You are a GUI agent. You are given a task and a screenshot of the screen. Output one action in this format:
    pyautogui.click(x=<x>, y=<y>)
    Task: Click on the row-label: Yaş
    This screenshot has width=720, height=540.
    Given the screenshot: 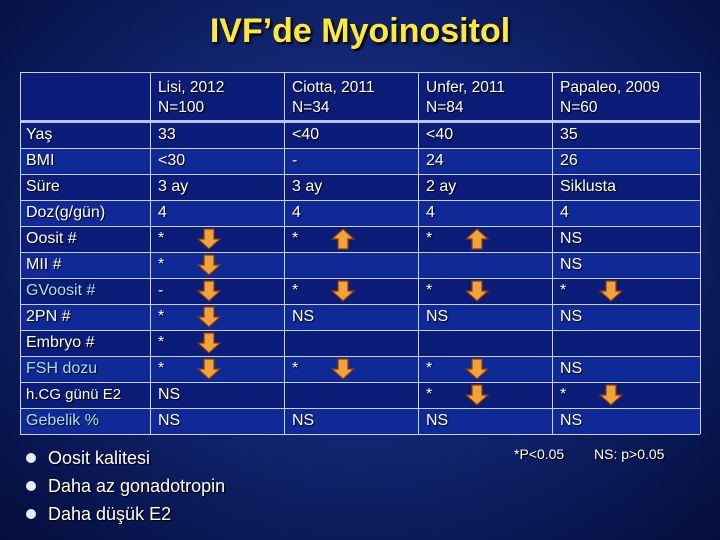 What is the action you would take?
    pyautogui.click(x=39, y=134)
    